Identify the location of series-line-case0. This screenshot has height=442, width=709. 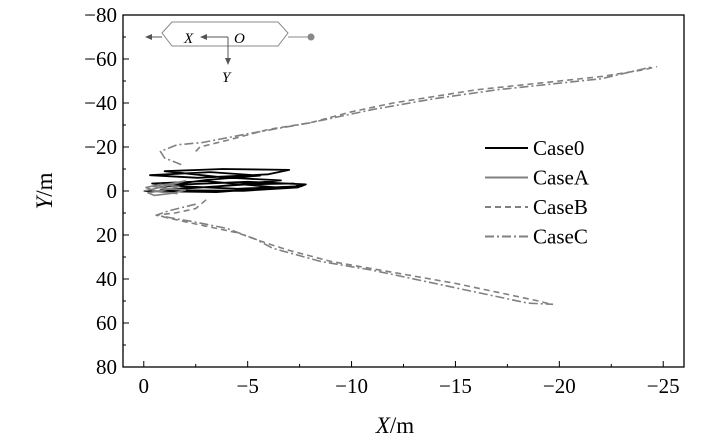
(225, 180).